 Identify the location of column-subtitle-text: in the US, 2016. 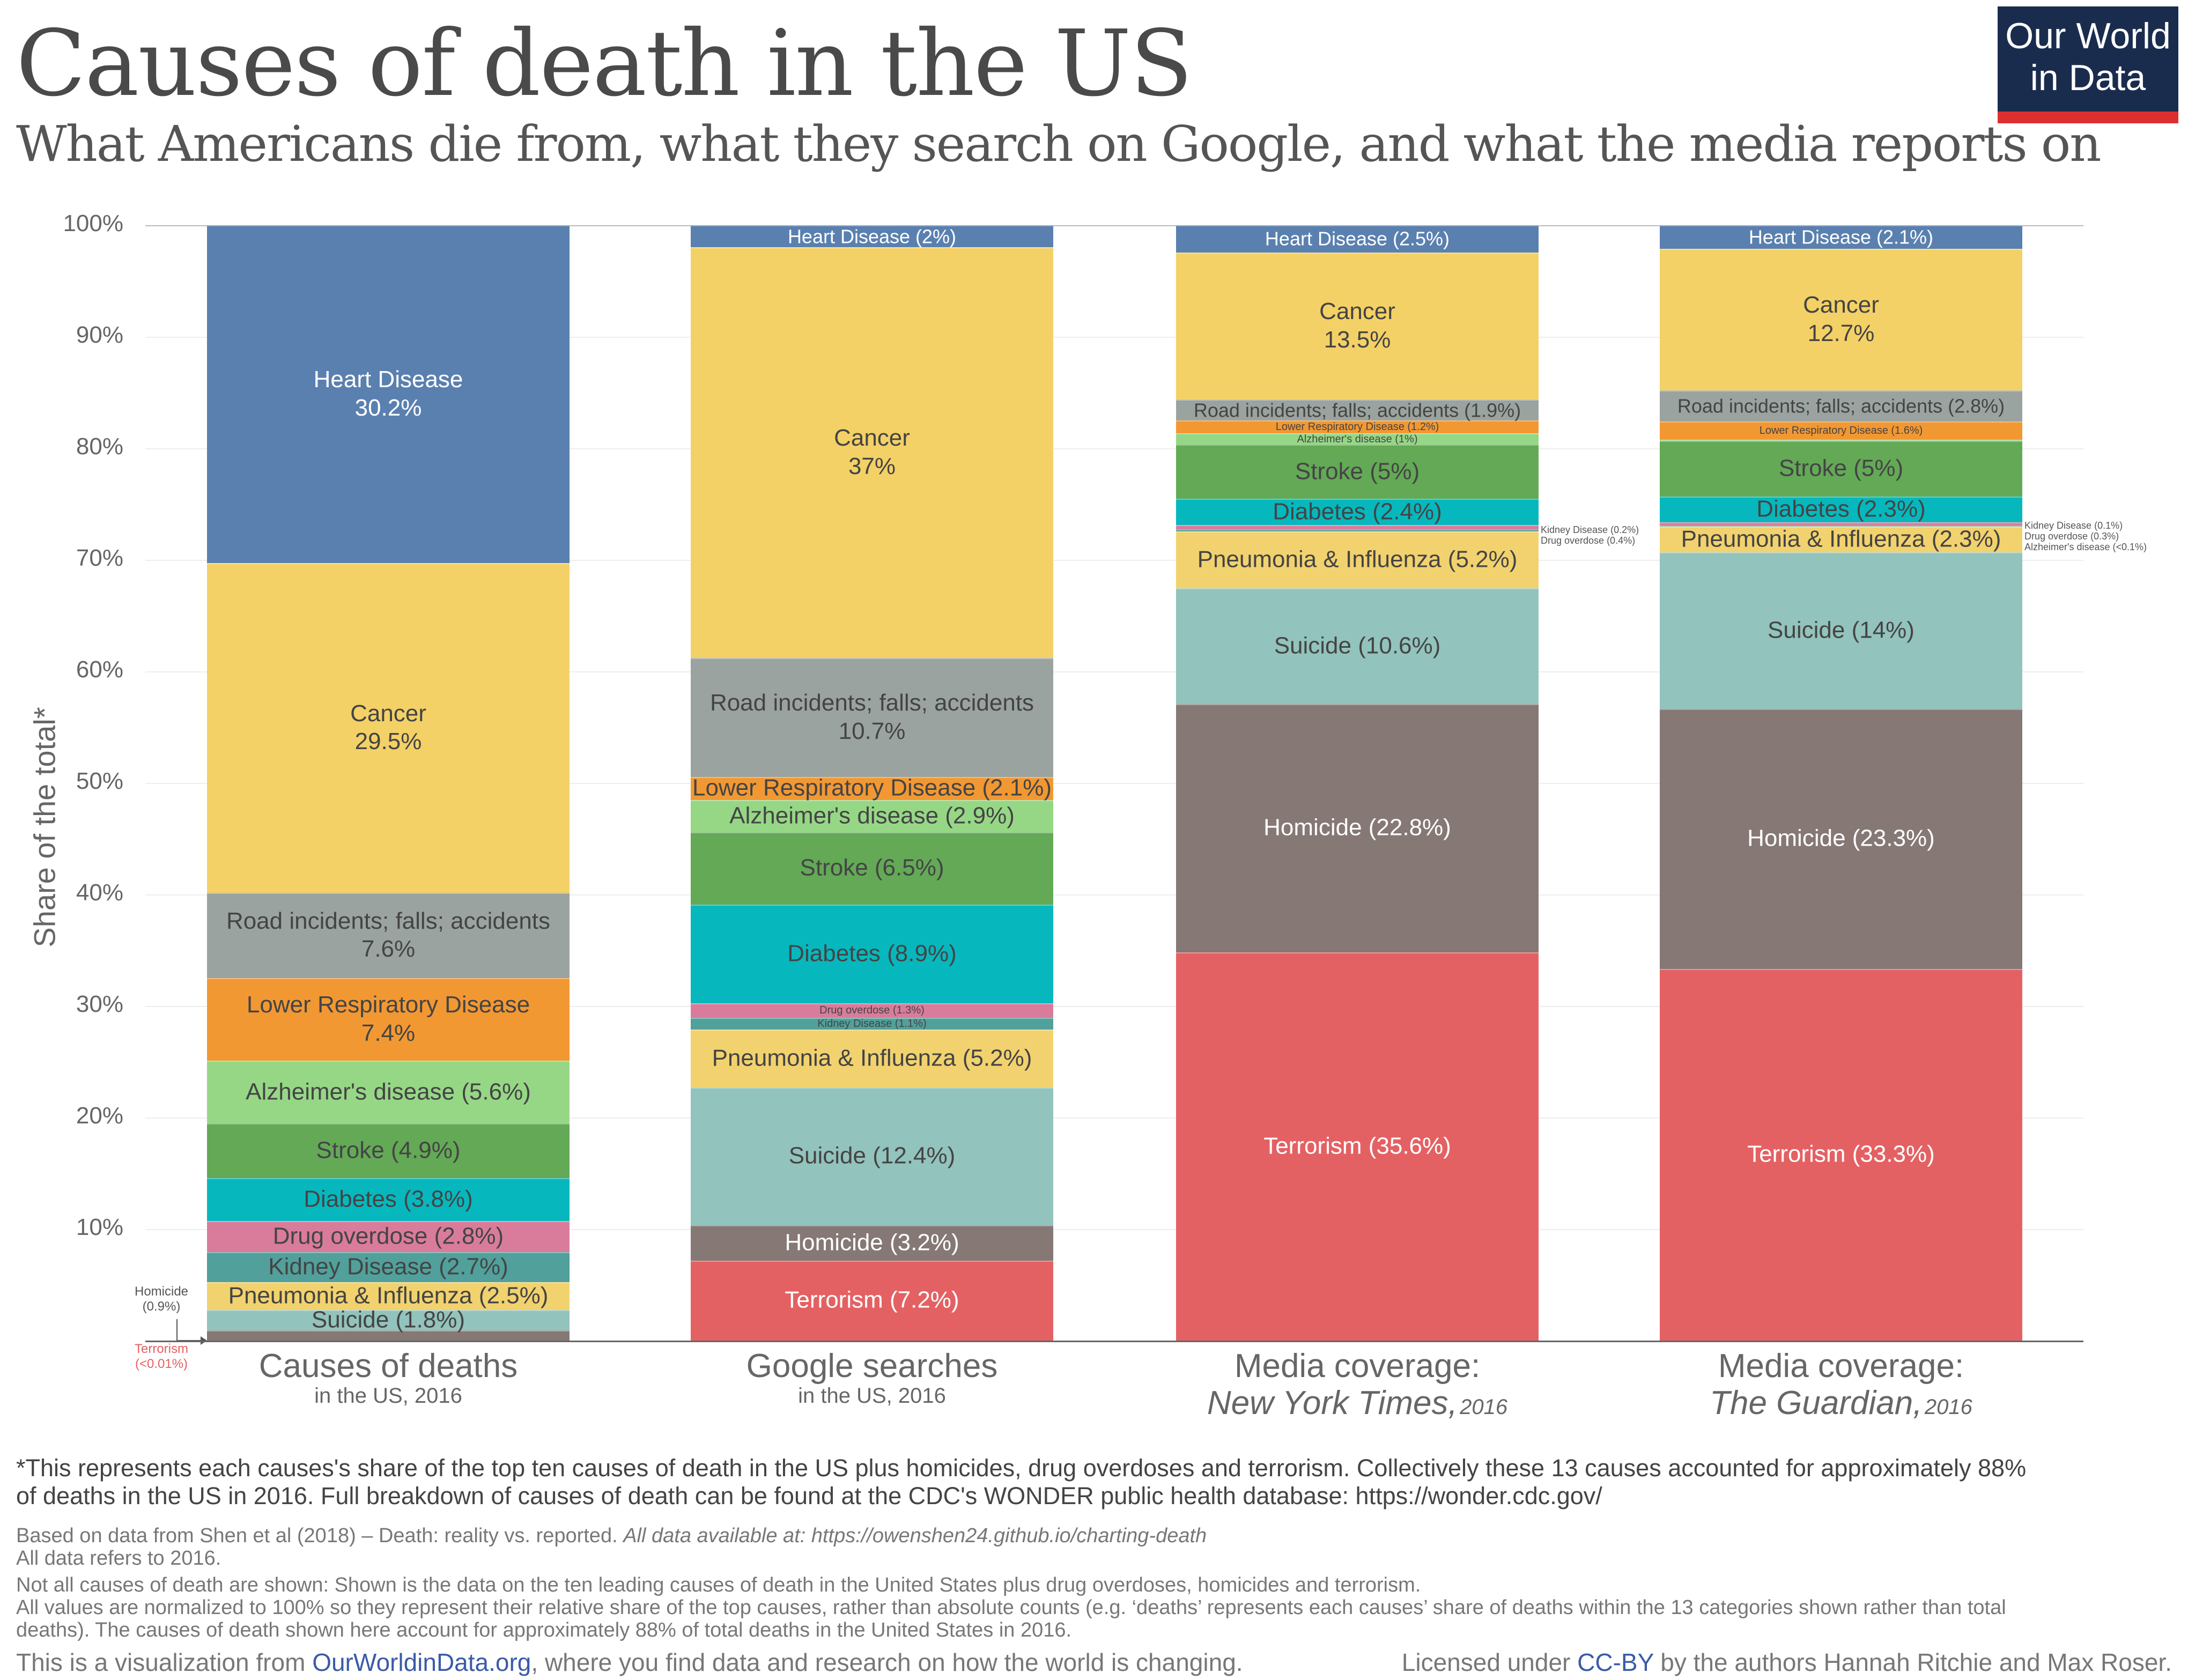
(388, 1396).